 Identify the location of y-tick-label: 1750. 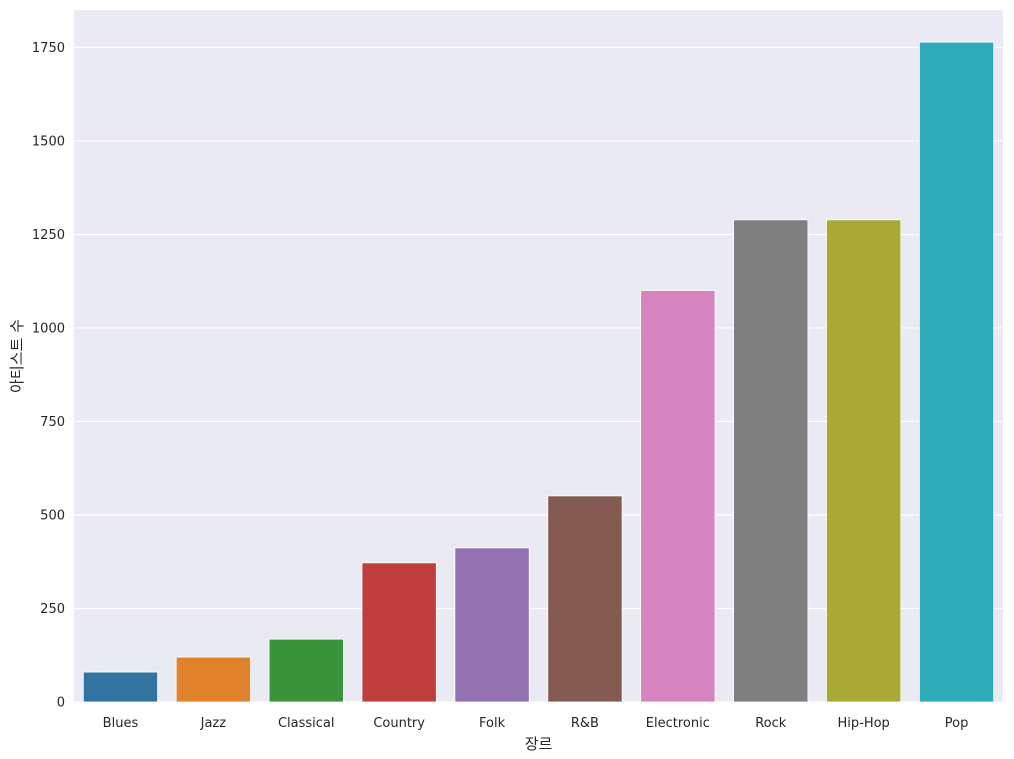
(48, 48).